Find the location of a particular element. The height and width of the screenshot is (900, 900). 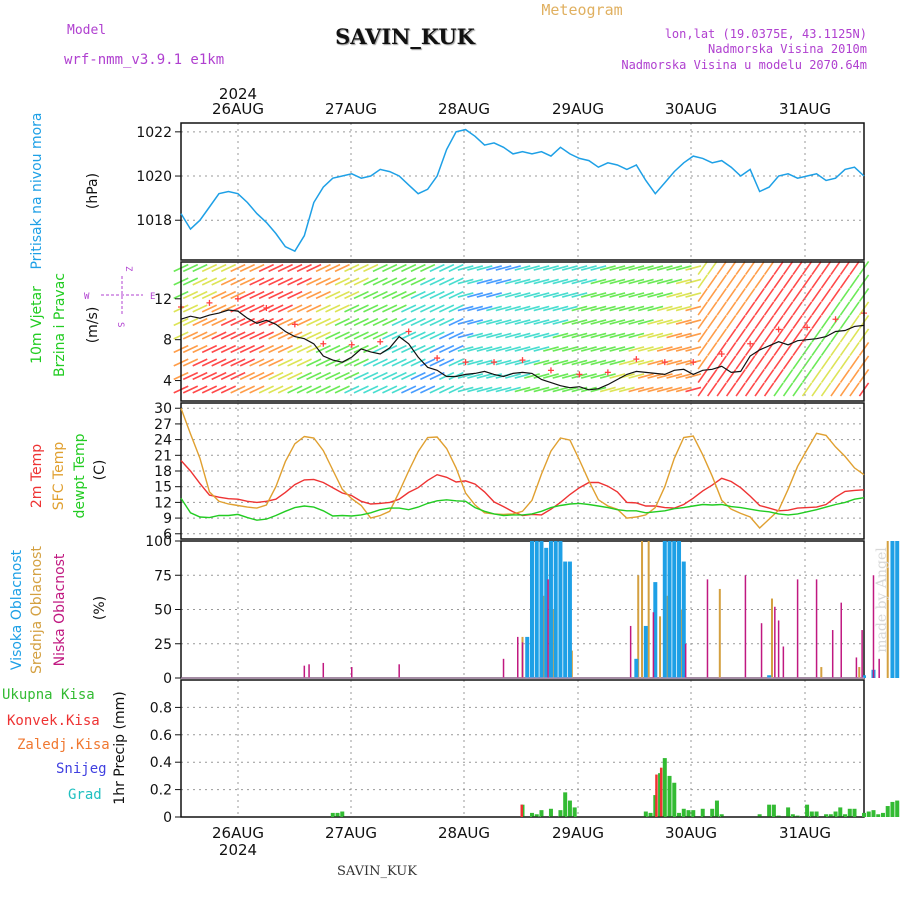

y-tick-label: 12 is located at coordinates (163, 503).